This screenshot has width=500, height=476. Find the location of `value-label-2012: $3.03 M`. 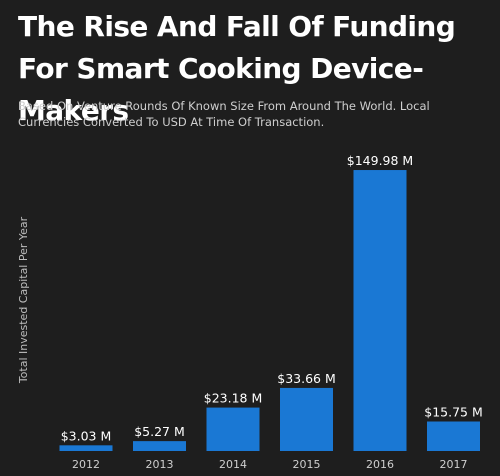

value-label-2012: $3.03 M is located at coordinates (86, 435).